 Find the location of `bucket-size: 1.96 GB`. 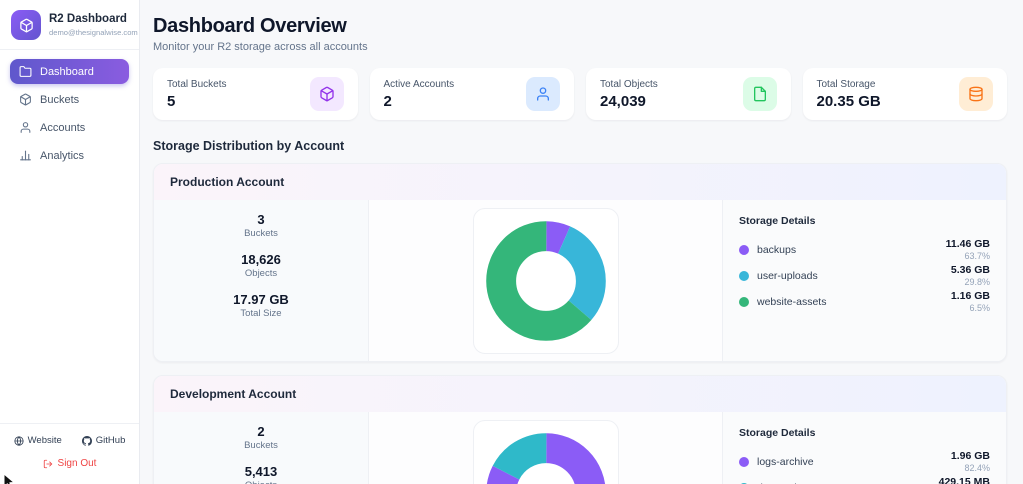

bucket-size: 1.96 GB is located at coordinates (970, 456).